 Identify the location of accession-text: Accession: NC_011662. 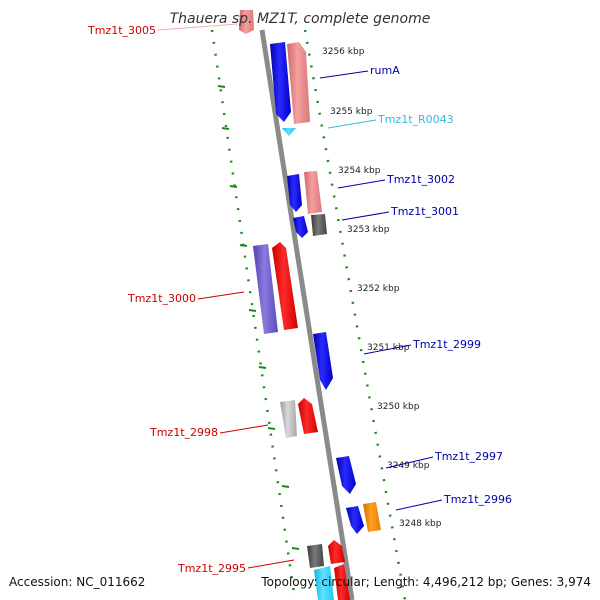
(77, 582).